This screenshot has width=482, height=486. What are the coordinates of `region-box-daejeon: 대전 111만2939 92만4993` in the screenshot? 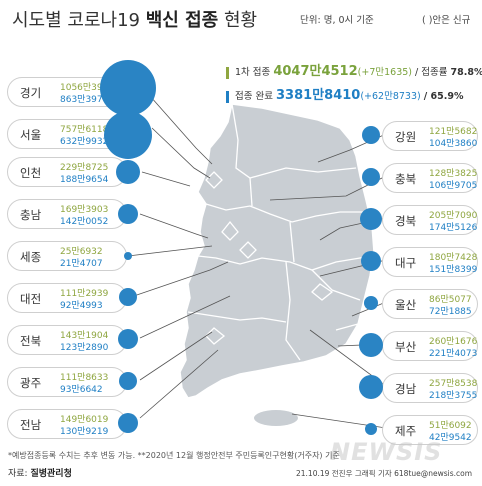 It's located at (67, 298).